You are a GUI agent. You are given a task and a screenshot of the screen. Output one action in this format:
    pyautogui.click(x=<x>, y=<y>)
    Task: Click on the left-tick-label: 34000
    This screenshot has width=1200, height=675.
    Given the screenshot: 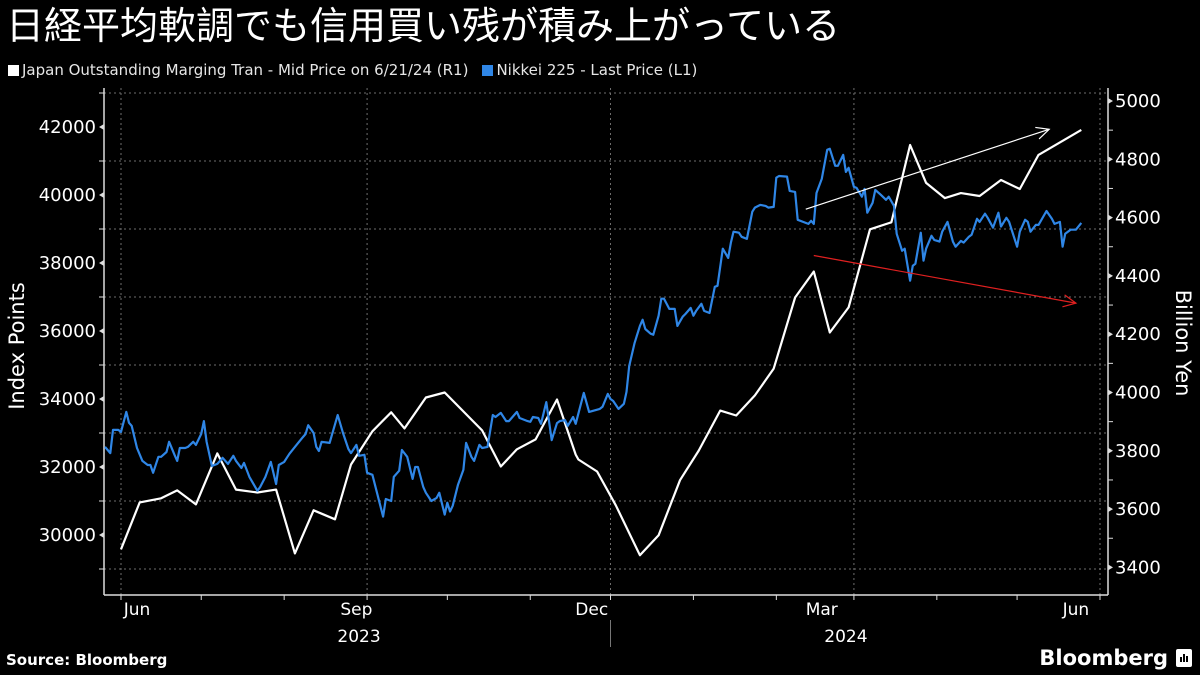 What is the action you would take?
    pyautogui.click(x=67, y=399)
    